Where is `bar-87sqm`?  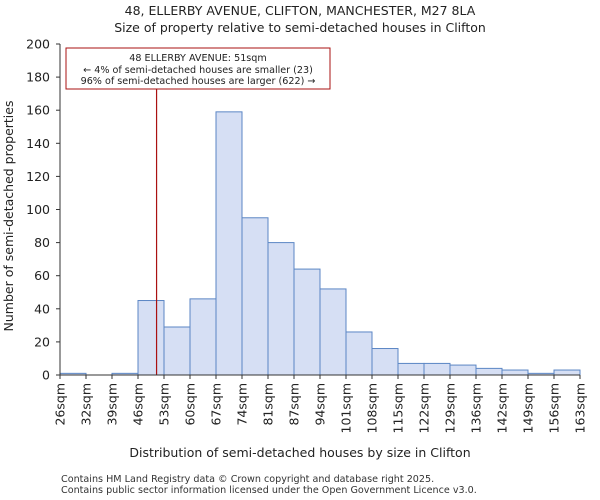 bar-87sqm is located at coordinates (307, 322).